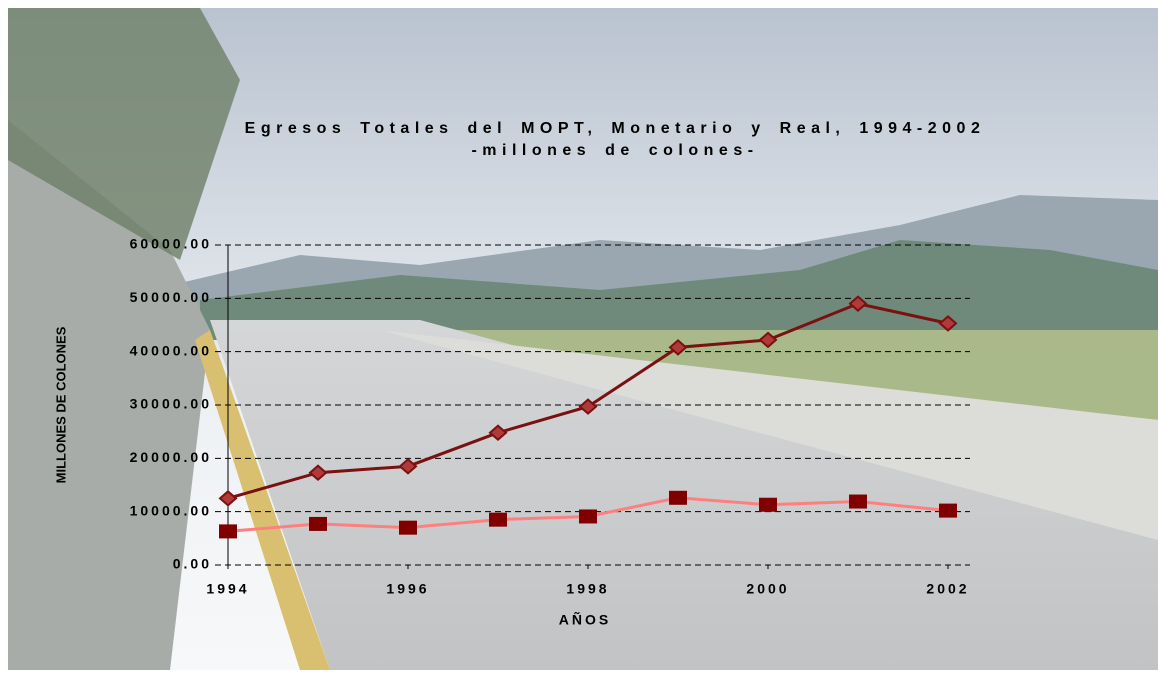 The height and width of the screenshot is (675, 1158). Describe the element at coordinates (171, 297) in the screenshot. I see `y-tick-label: 50000.00` at that location.